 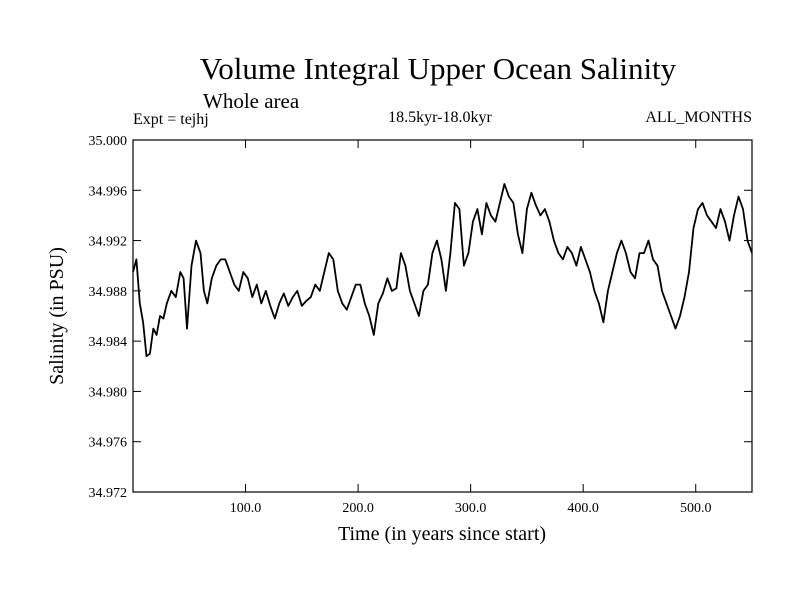 I want to click on x-tick-label: 400.0, so click(x=583, y=508).